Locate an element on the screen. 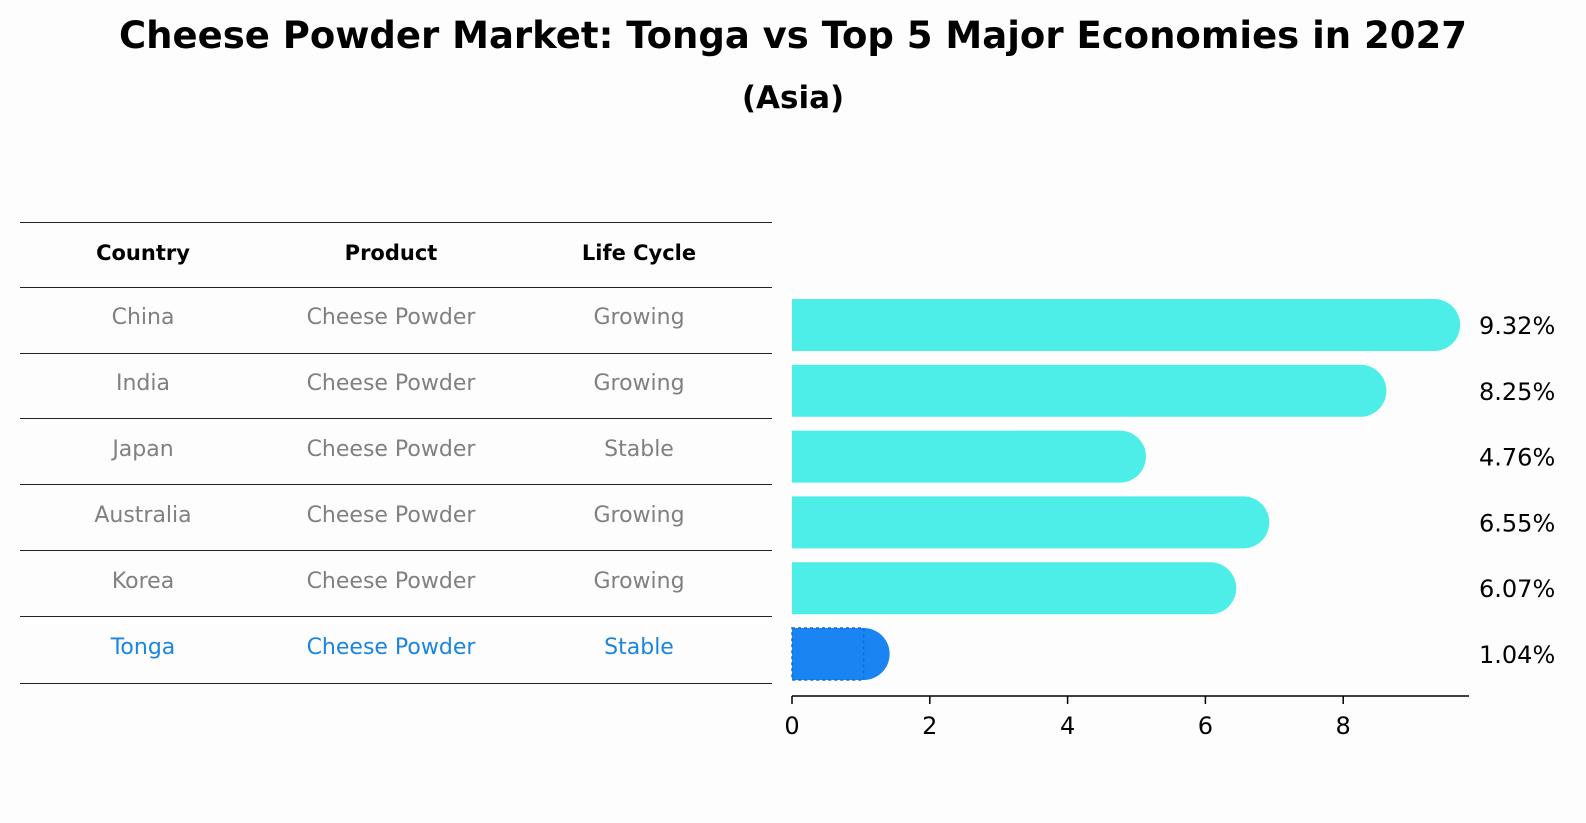  header-country: Country is located at coordinates (143, 253).